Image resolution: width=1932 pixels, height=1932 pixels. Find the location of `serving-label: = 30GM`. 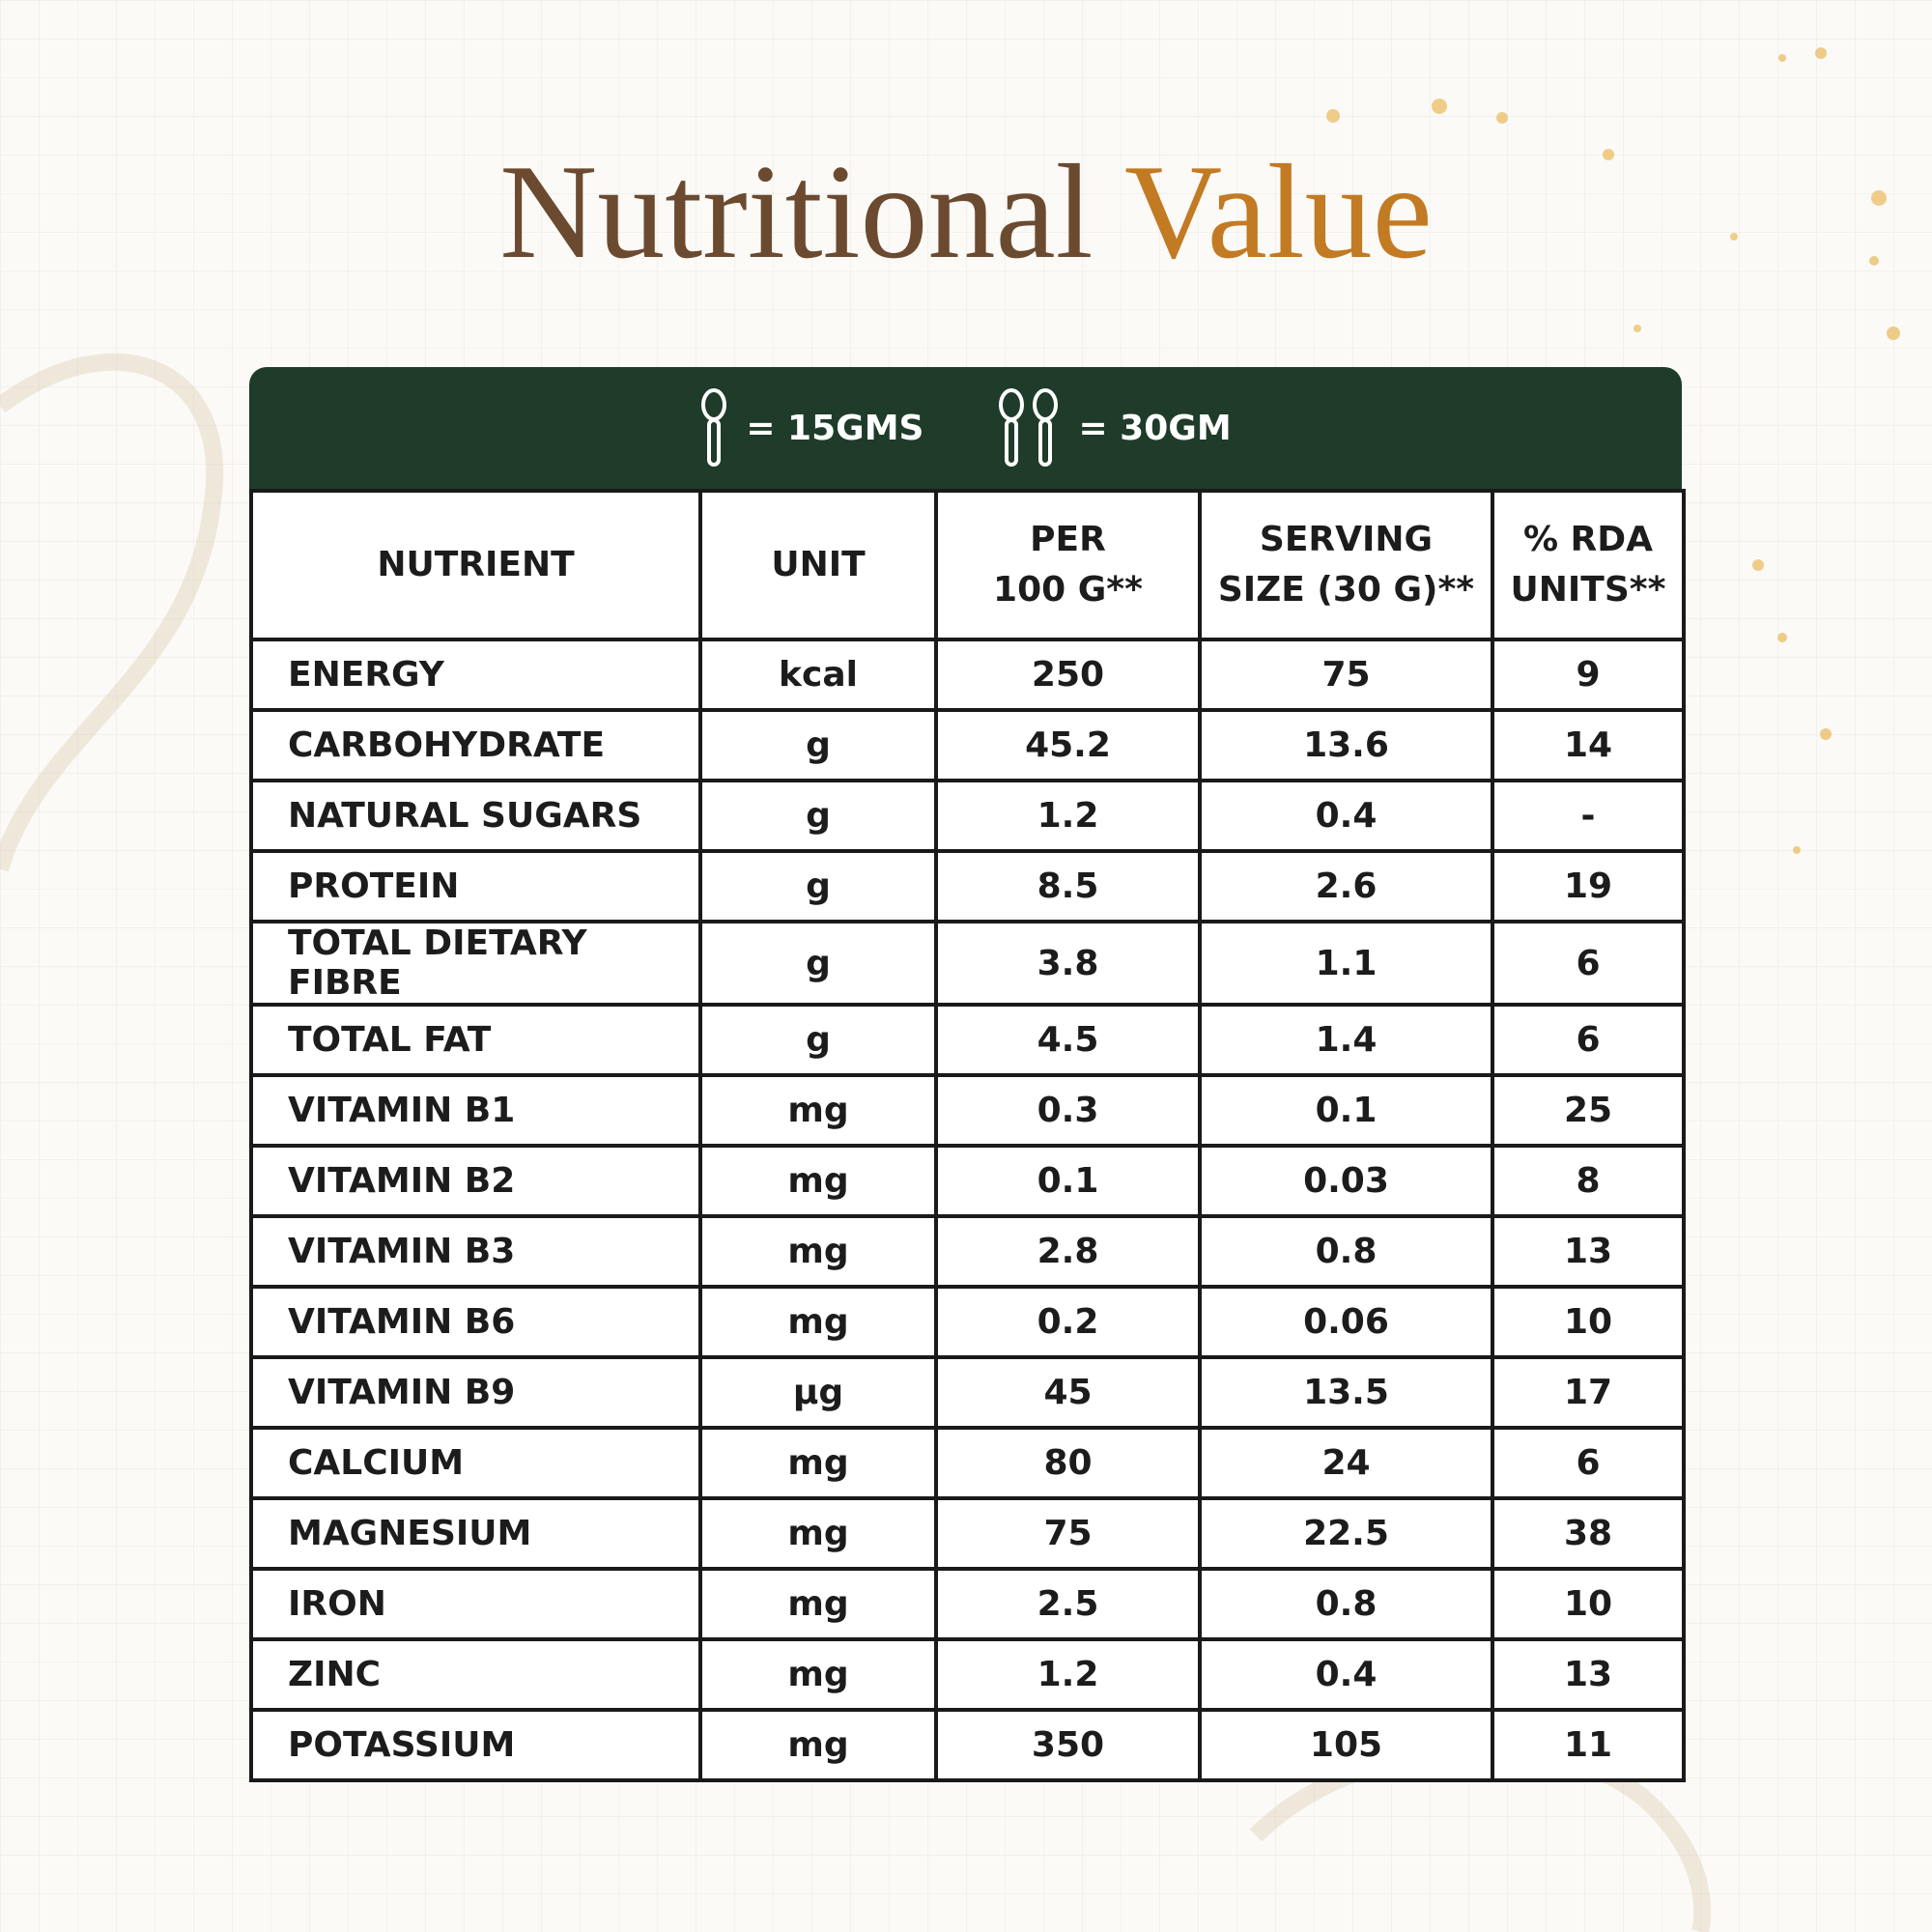

serving-label: = 30GM is located at coordinates (1155, 428).